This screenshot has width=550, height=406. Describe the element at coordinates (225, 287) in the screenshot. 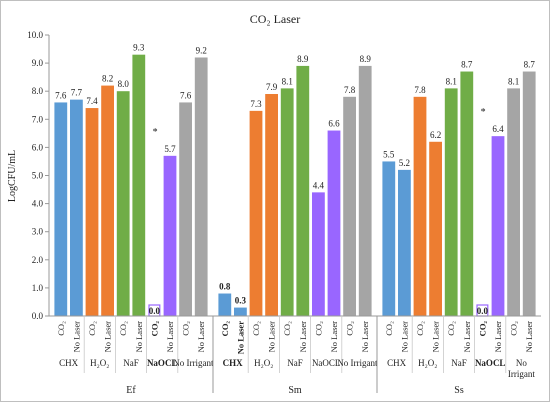

I see `data-label: 0.8` at that location.